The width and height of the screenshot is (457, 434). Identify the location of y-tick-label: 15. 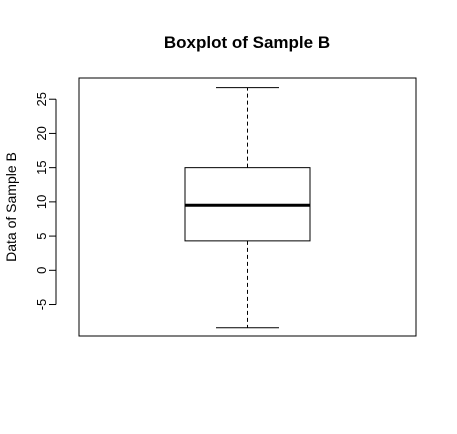
(41, 167).